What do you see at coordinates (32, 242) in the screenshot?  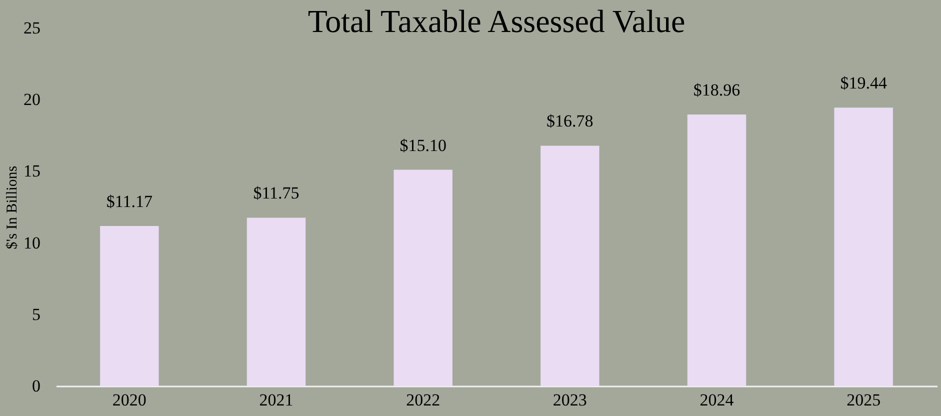 I see `y-tick-label: 10` at bounding box center [32, 242].